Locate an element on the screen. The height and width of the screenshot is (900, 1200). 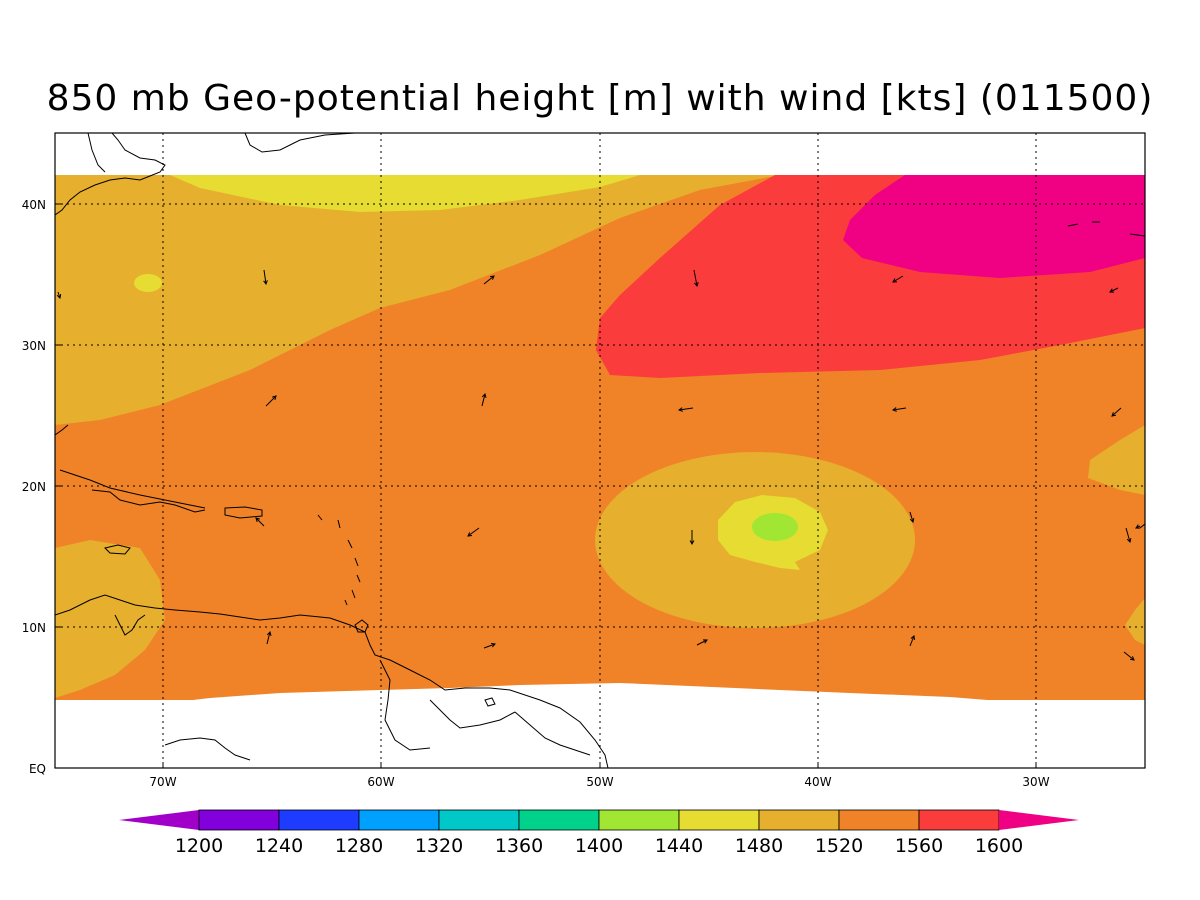
coastline-south-america is located at coordinates (332, 681).